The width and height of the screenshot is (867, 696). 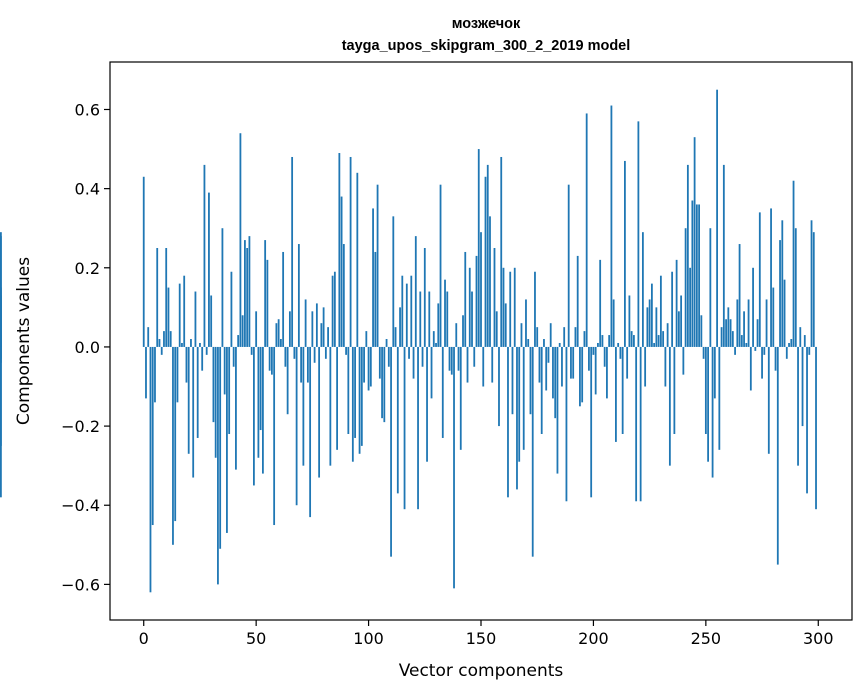 I want to click on x-tick-label: 150, so click(x=481, y=638).